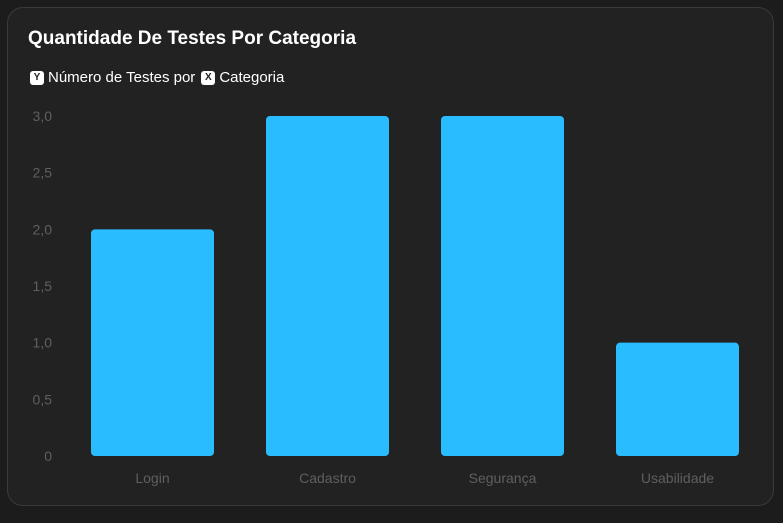  Describe the element at coordinates (192, 38) in the screenshot. I see `chart-title: Quantidade De Testes Por Categoria` at that location.